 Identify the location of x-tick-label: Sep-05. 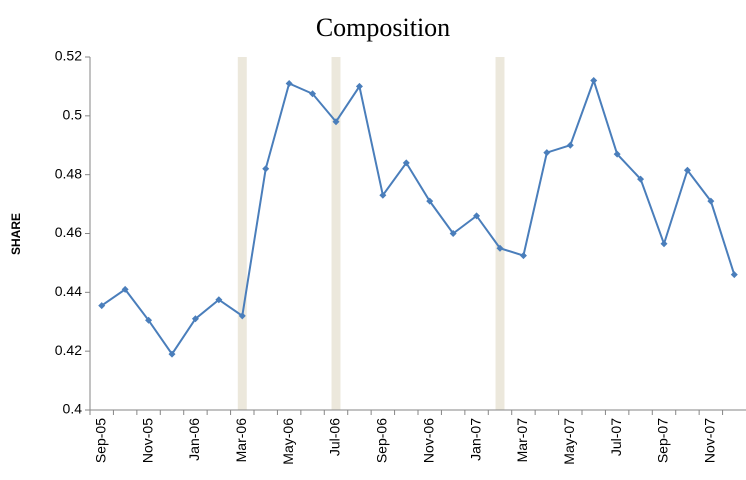
(100, 440).